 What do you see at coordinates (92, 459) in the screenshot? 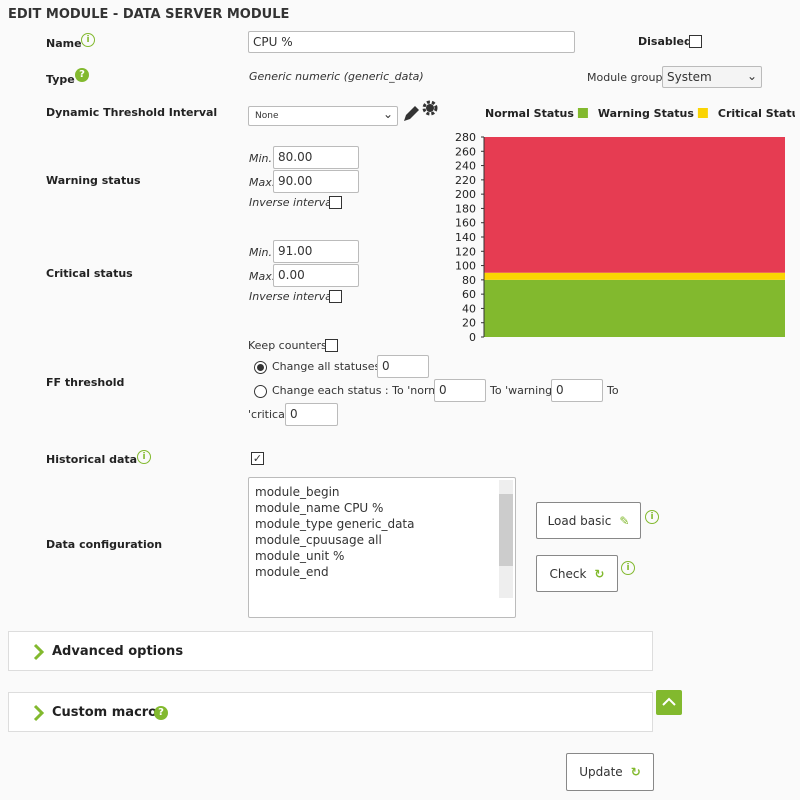
I see `historical-label: Historical data` at bounding box center [92, 459].